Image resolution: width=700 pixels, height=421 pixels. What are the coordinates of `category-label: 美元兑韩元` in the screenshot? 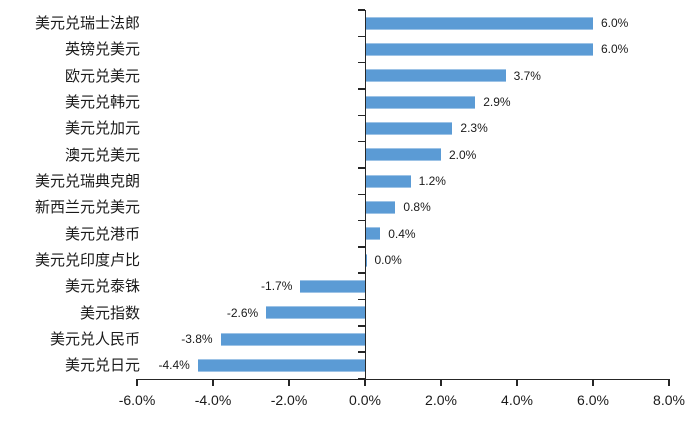 It's located at (102, 102).